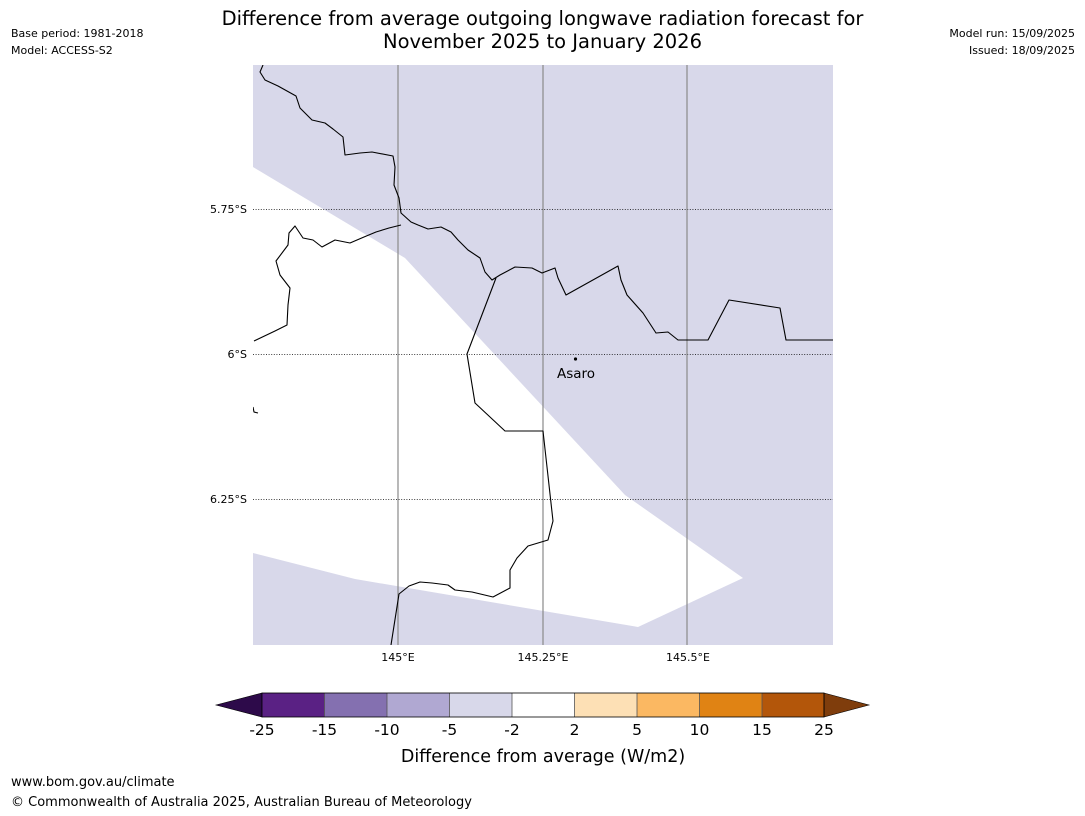  What do you see at coordinates (386, 730) in the screenshot?
I see `colorbar-tick-2: -10` at bounding box center [386, 730].